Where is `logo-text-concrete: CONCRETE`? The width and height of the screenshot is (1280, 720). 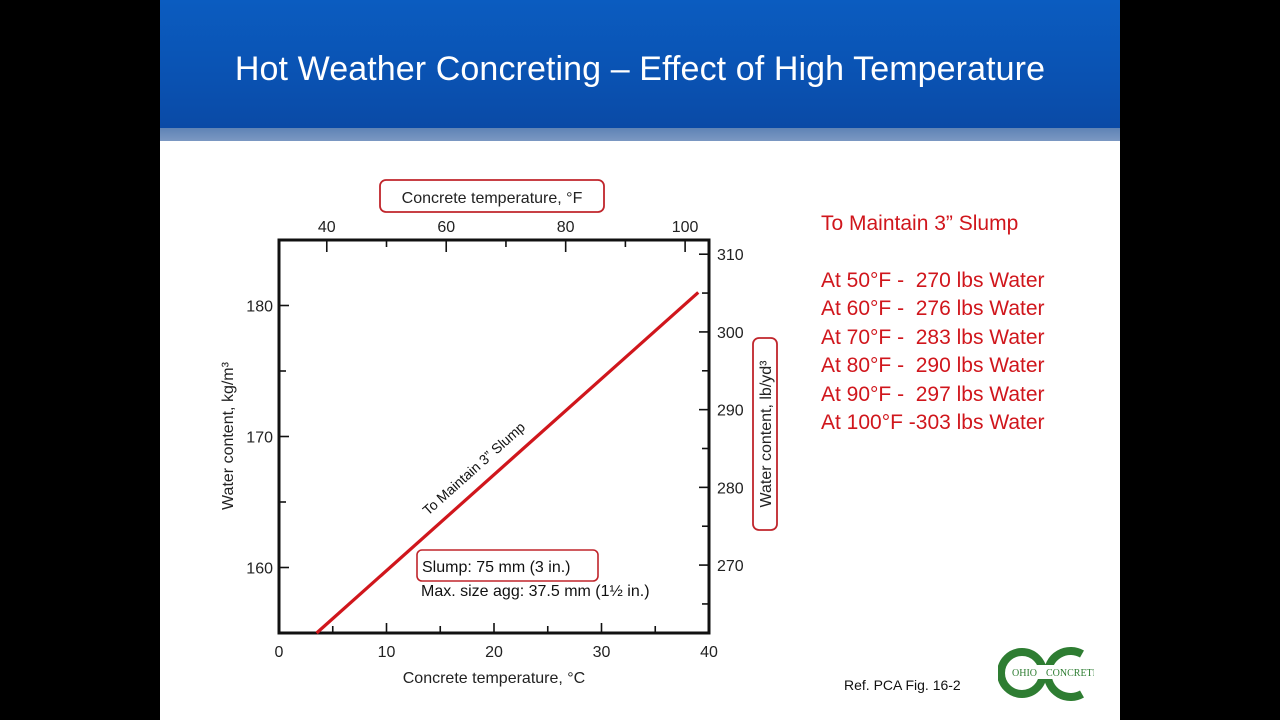
logo-text-concrete: CONCRETE is located at coordinates (1070, 673).